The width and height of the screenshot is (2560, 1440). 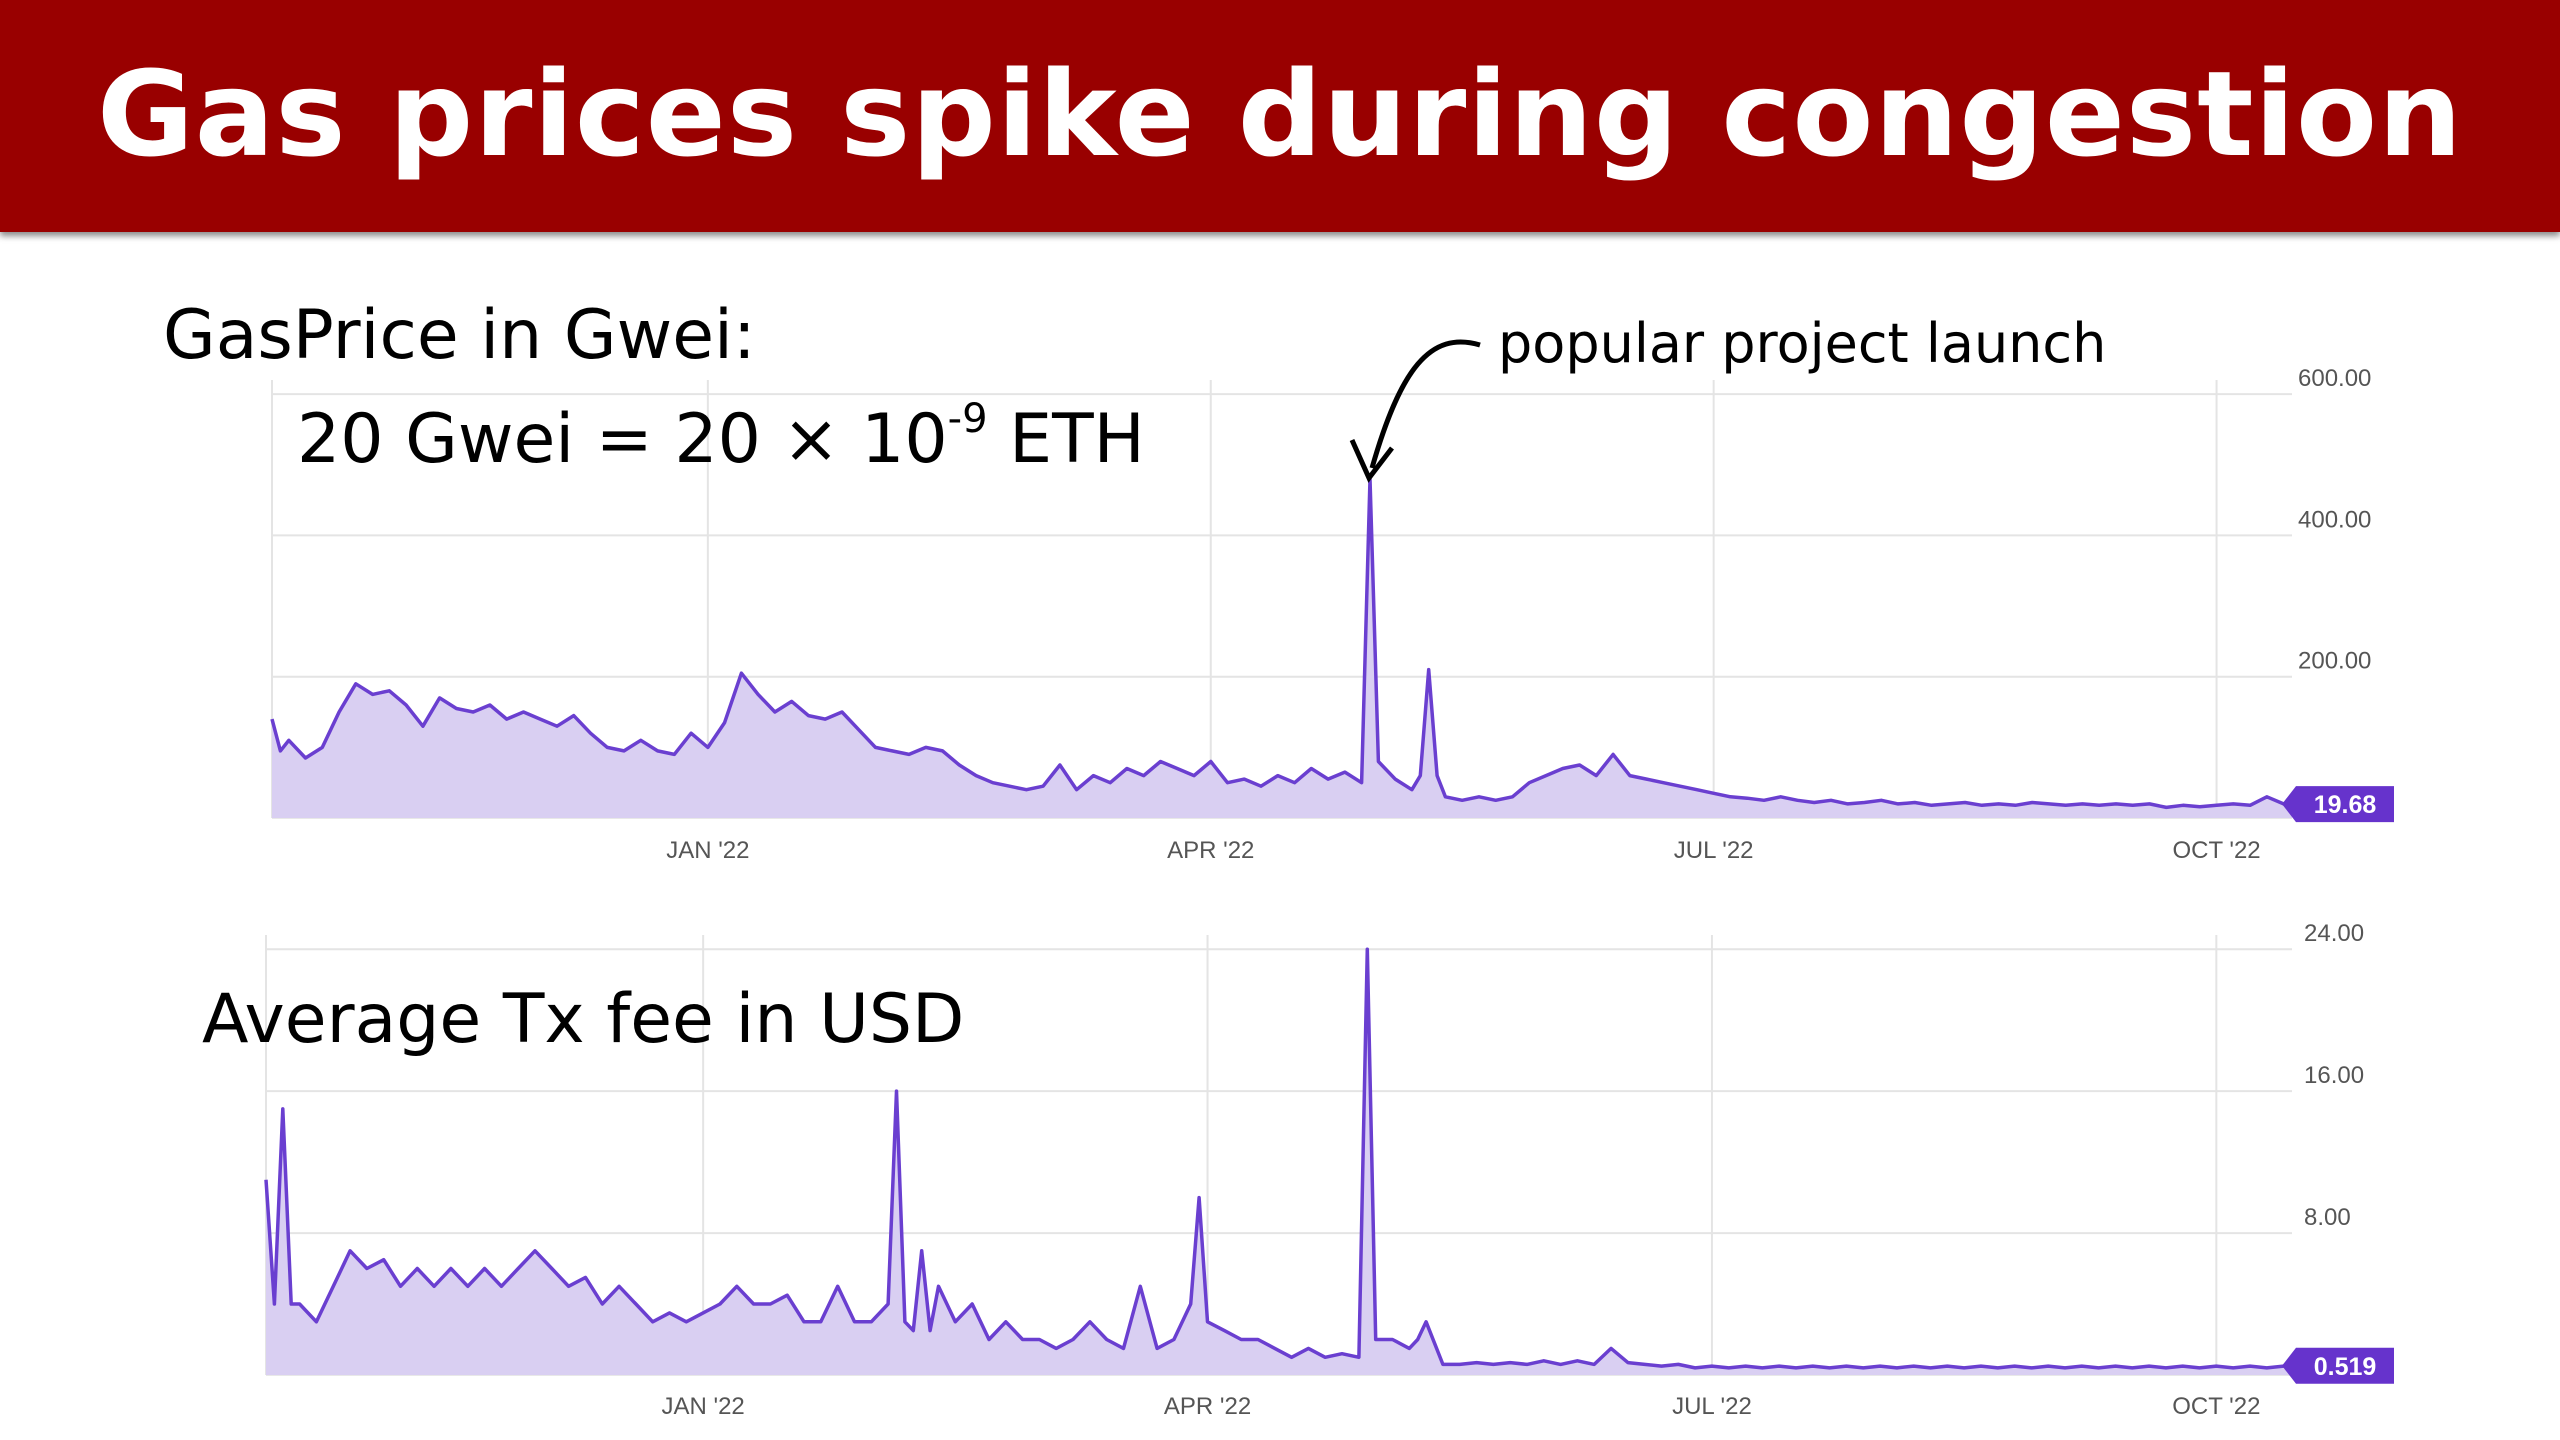 What do you see at coordinates (2334, 519) in the screenshot?
I see `y-tick-label: 400.00` at bounding box center [2334, 519].